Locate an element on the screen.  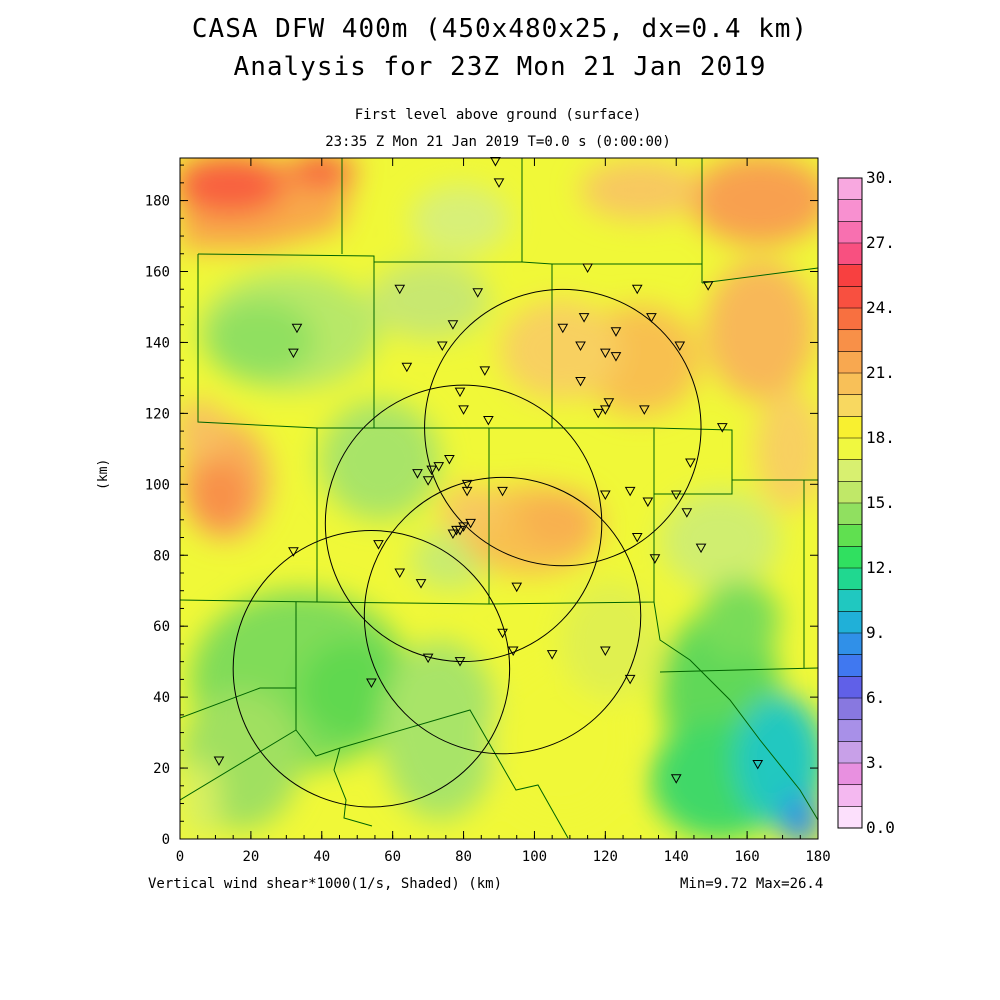
colorbar-label: 18. is located at coordinates (880, 437).